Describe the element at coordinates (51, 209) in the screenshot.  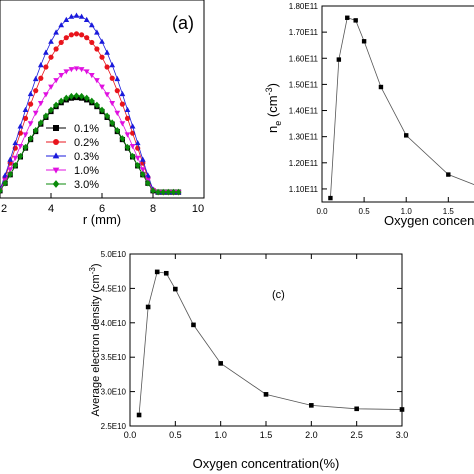
I see `x-tick-label: 4` at that location.